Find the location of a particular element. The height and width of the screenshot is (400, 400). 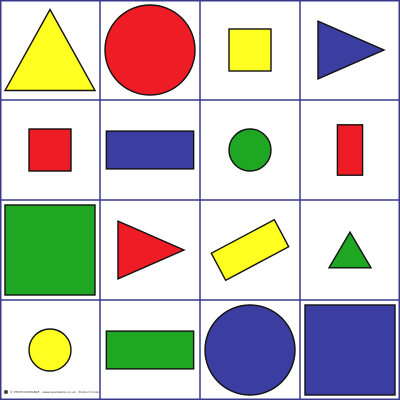

red-triangle-icon is located at coordinates (151, 250).